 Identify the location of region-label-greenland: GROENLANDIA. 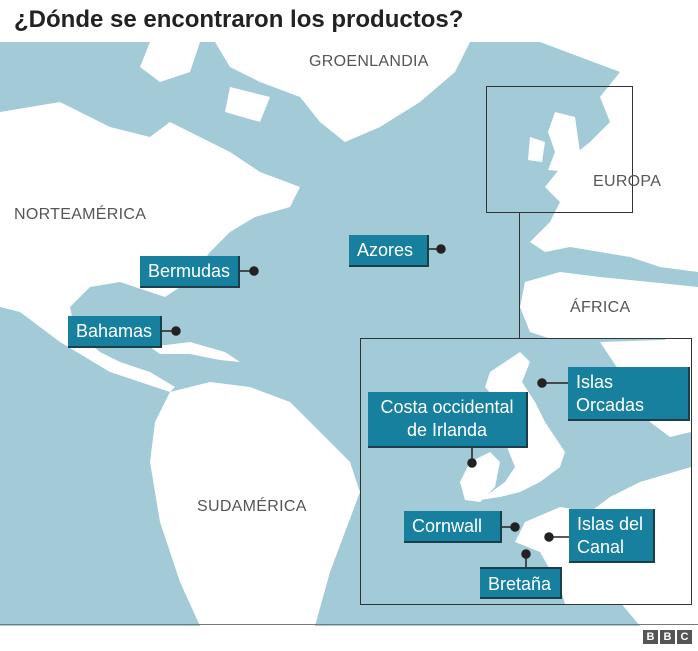
(369, 61).